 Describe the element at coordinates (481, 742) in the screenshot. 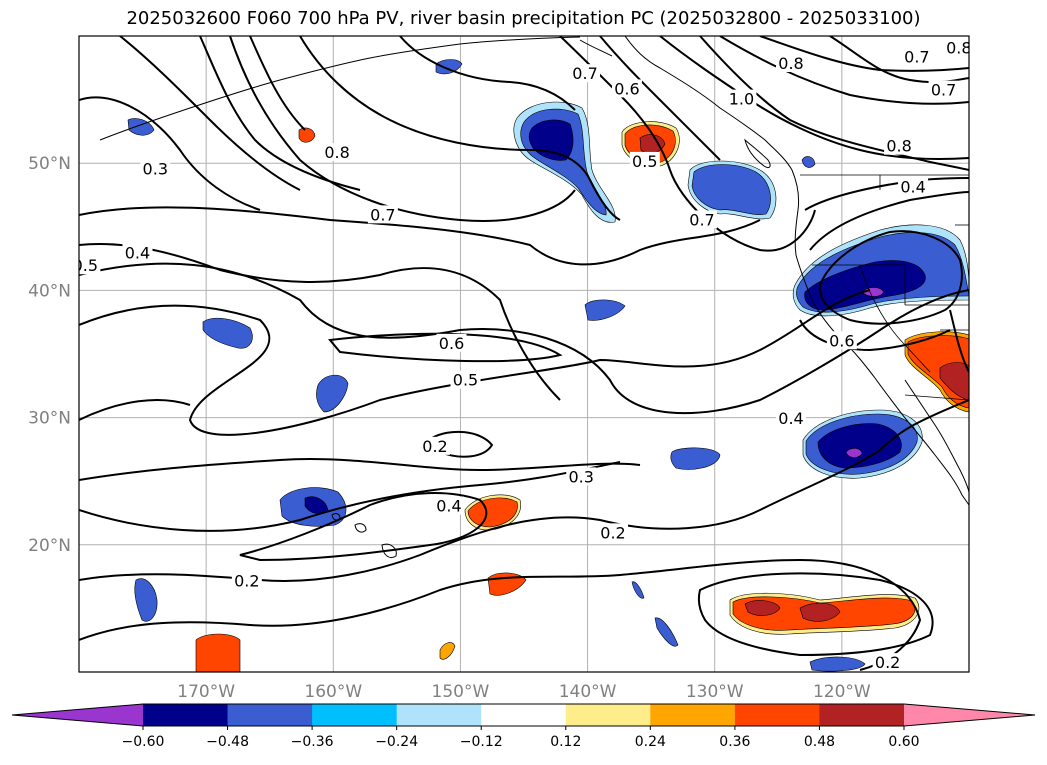

I see `colorbar-tick-label: −0.12` at that location.